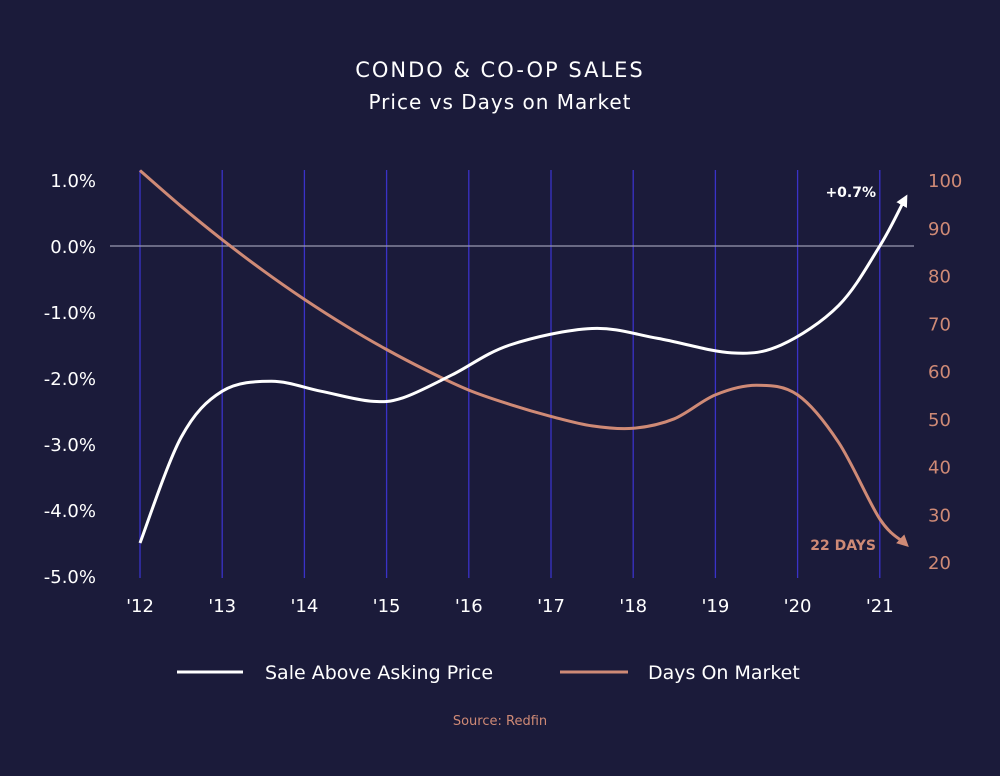  Describe the element at coordinates (715, 606) in the screenshot. I see `x-tick-label: '19` at that location.